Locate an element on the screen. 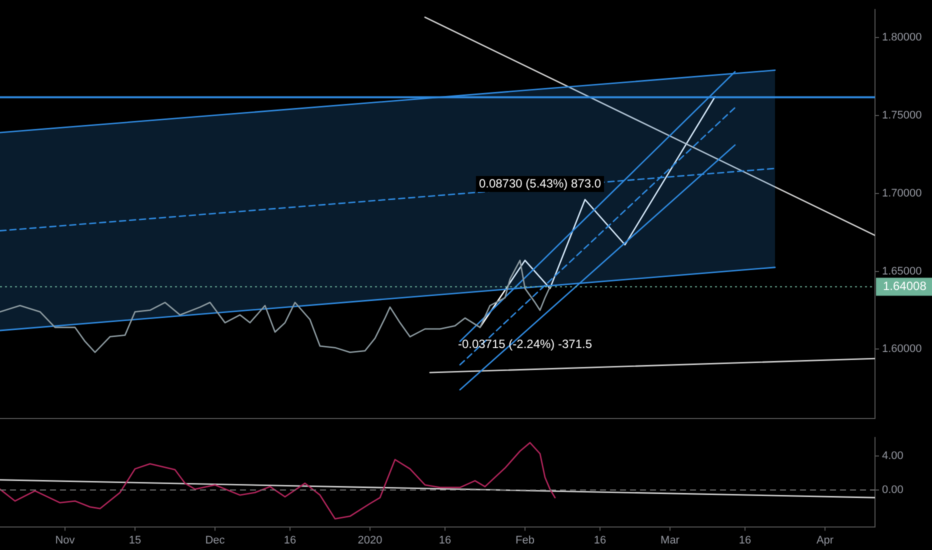 This screenshot has width=932, height=550. x-tick-label: Apr is located at coordinates (825, 540).